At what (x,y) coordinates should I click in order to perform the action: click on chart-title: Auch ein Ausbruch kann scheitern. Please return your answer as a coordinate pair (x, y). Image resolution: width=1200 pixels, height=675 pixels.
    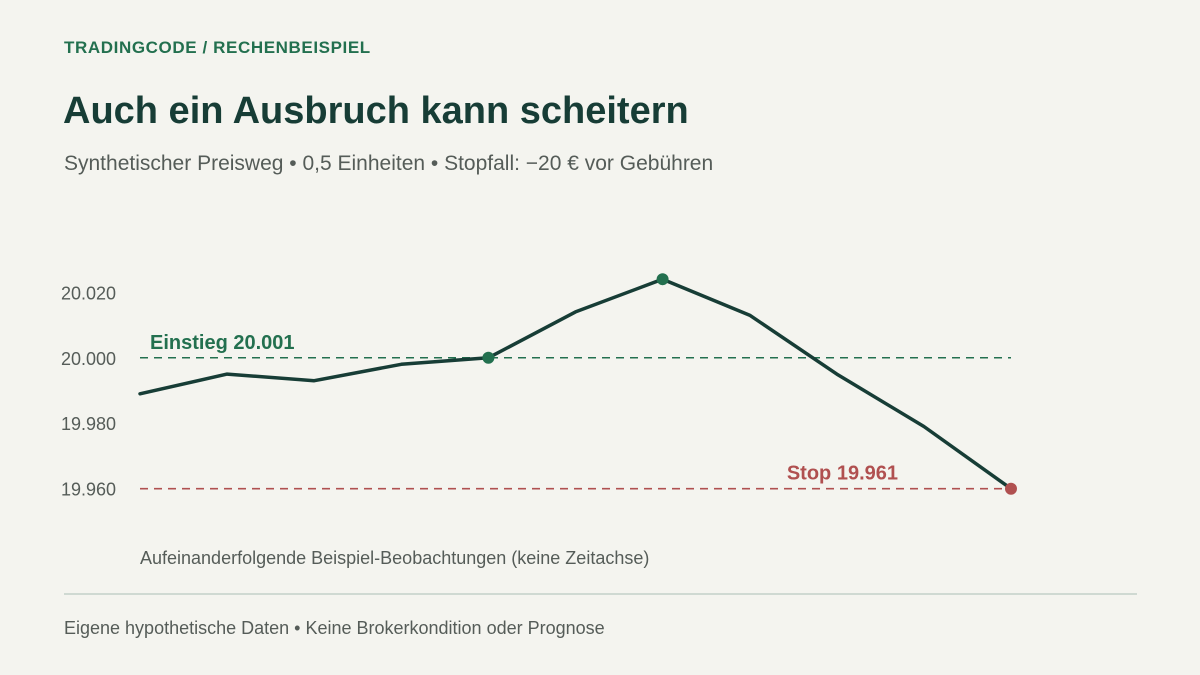
    Looking at the image, I should click on (376, 111).